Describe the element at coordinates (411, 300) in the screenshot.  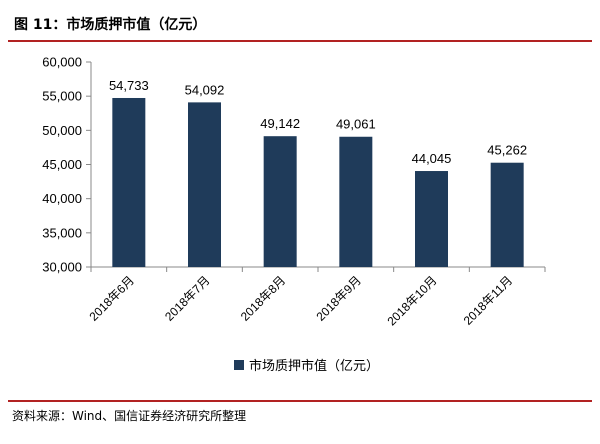
I see `x-tick-label: 2018年10月` at that location.